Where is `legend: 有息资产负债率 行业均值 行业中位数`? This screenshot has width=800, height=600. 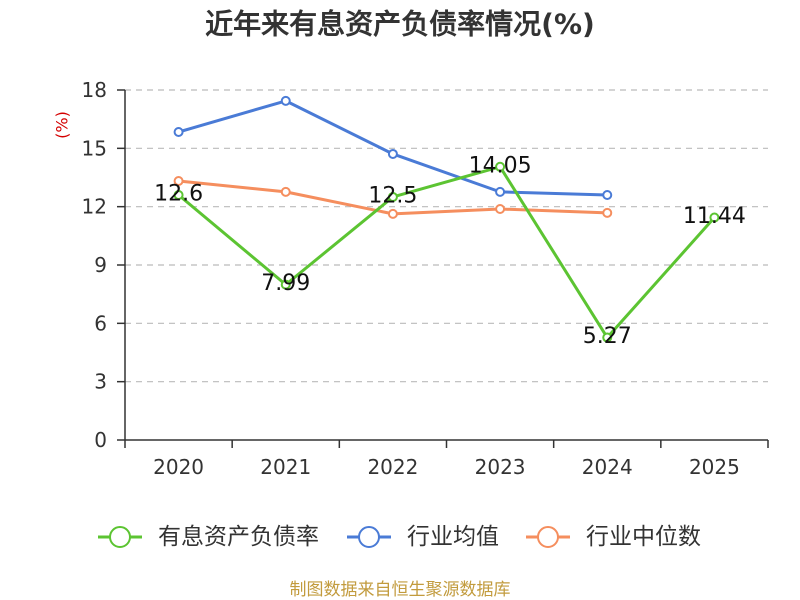
legend: 有息资产负债率 行业均值 行业中位数 is located at coordinates (399, 537).